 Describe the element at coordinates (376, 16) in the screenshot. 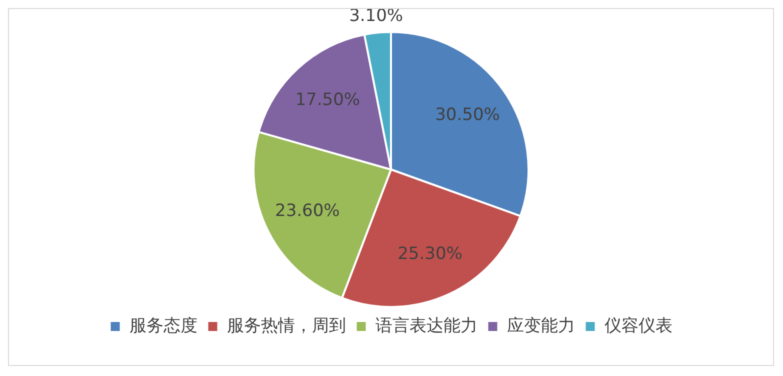

I see `data-label: 3.10%` at that location.